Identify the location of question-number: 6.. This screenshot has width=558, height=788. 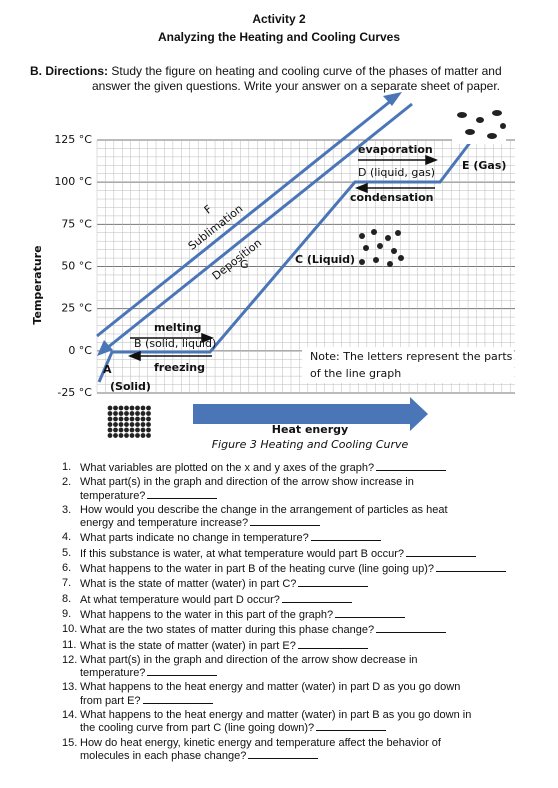
(67, 568).